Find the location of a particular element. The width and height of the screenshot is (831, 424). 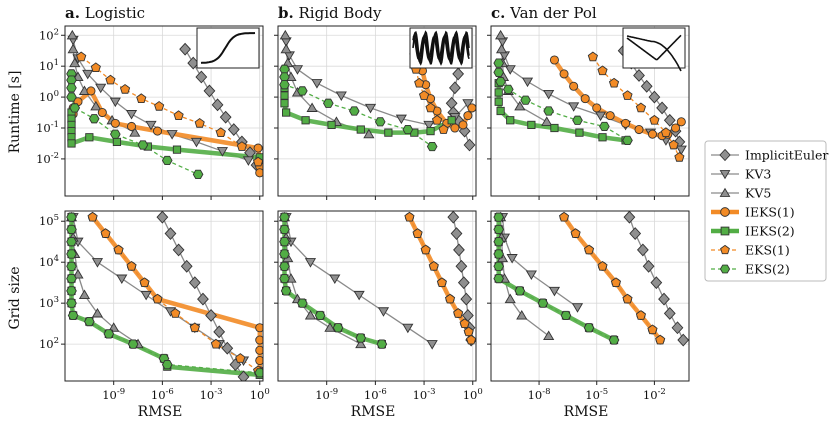

legend-label: EKS(1) is located at coordinates (767, 250).